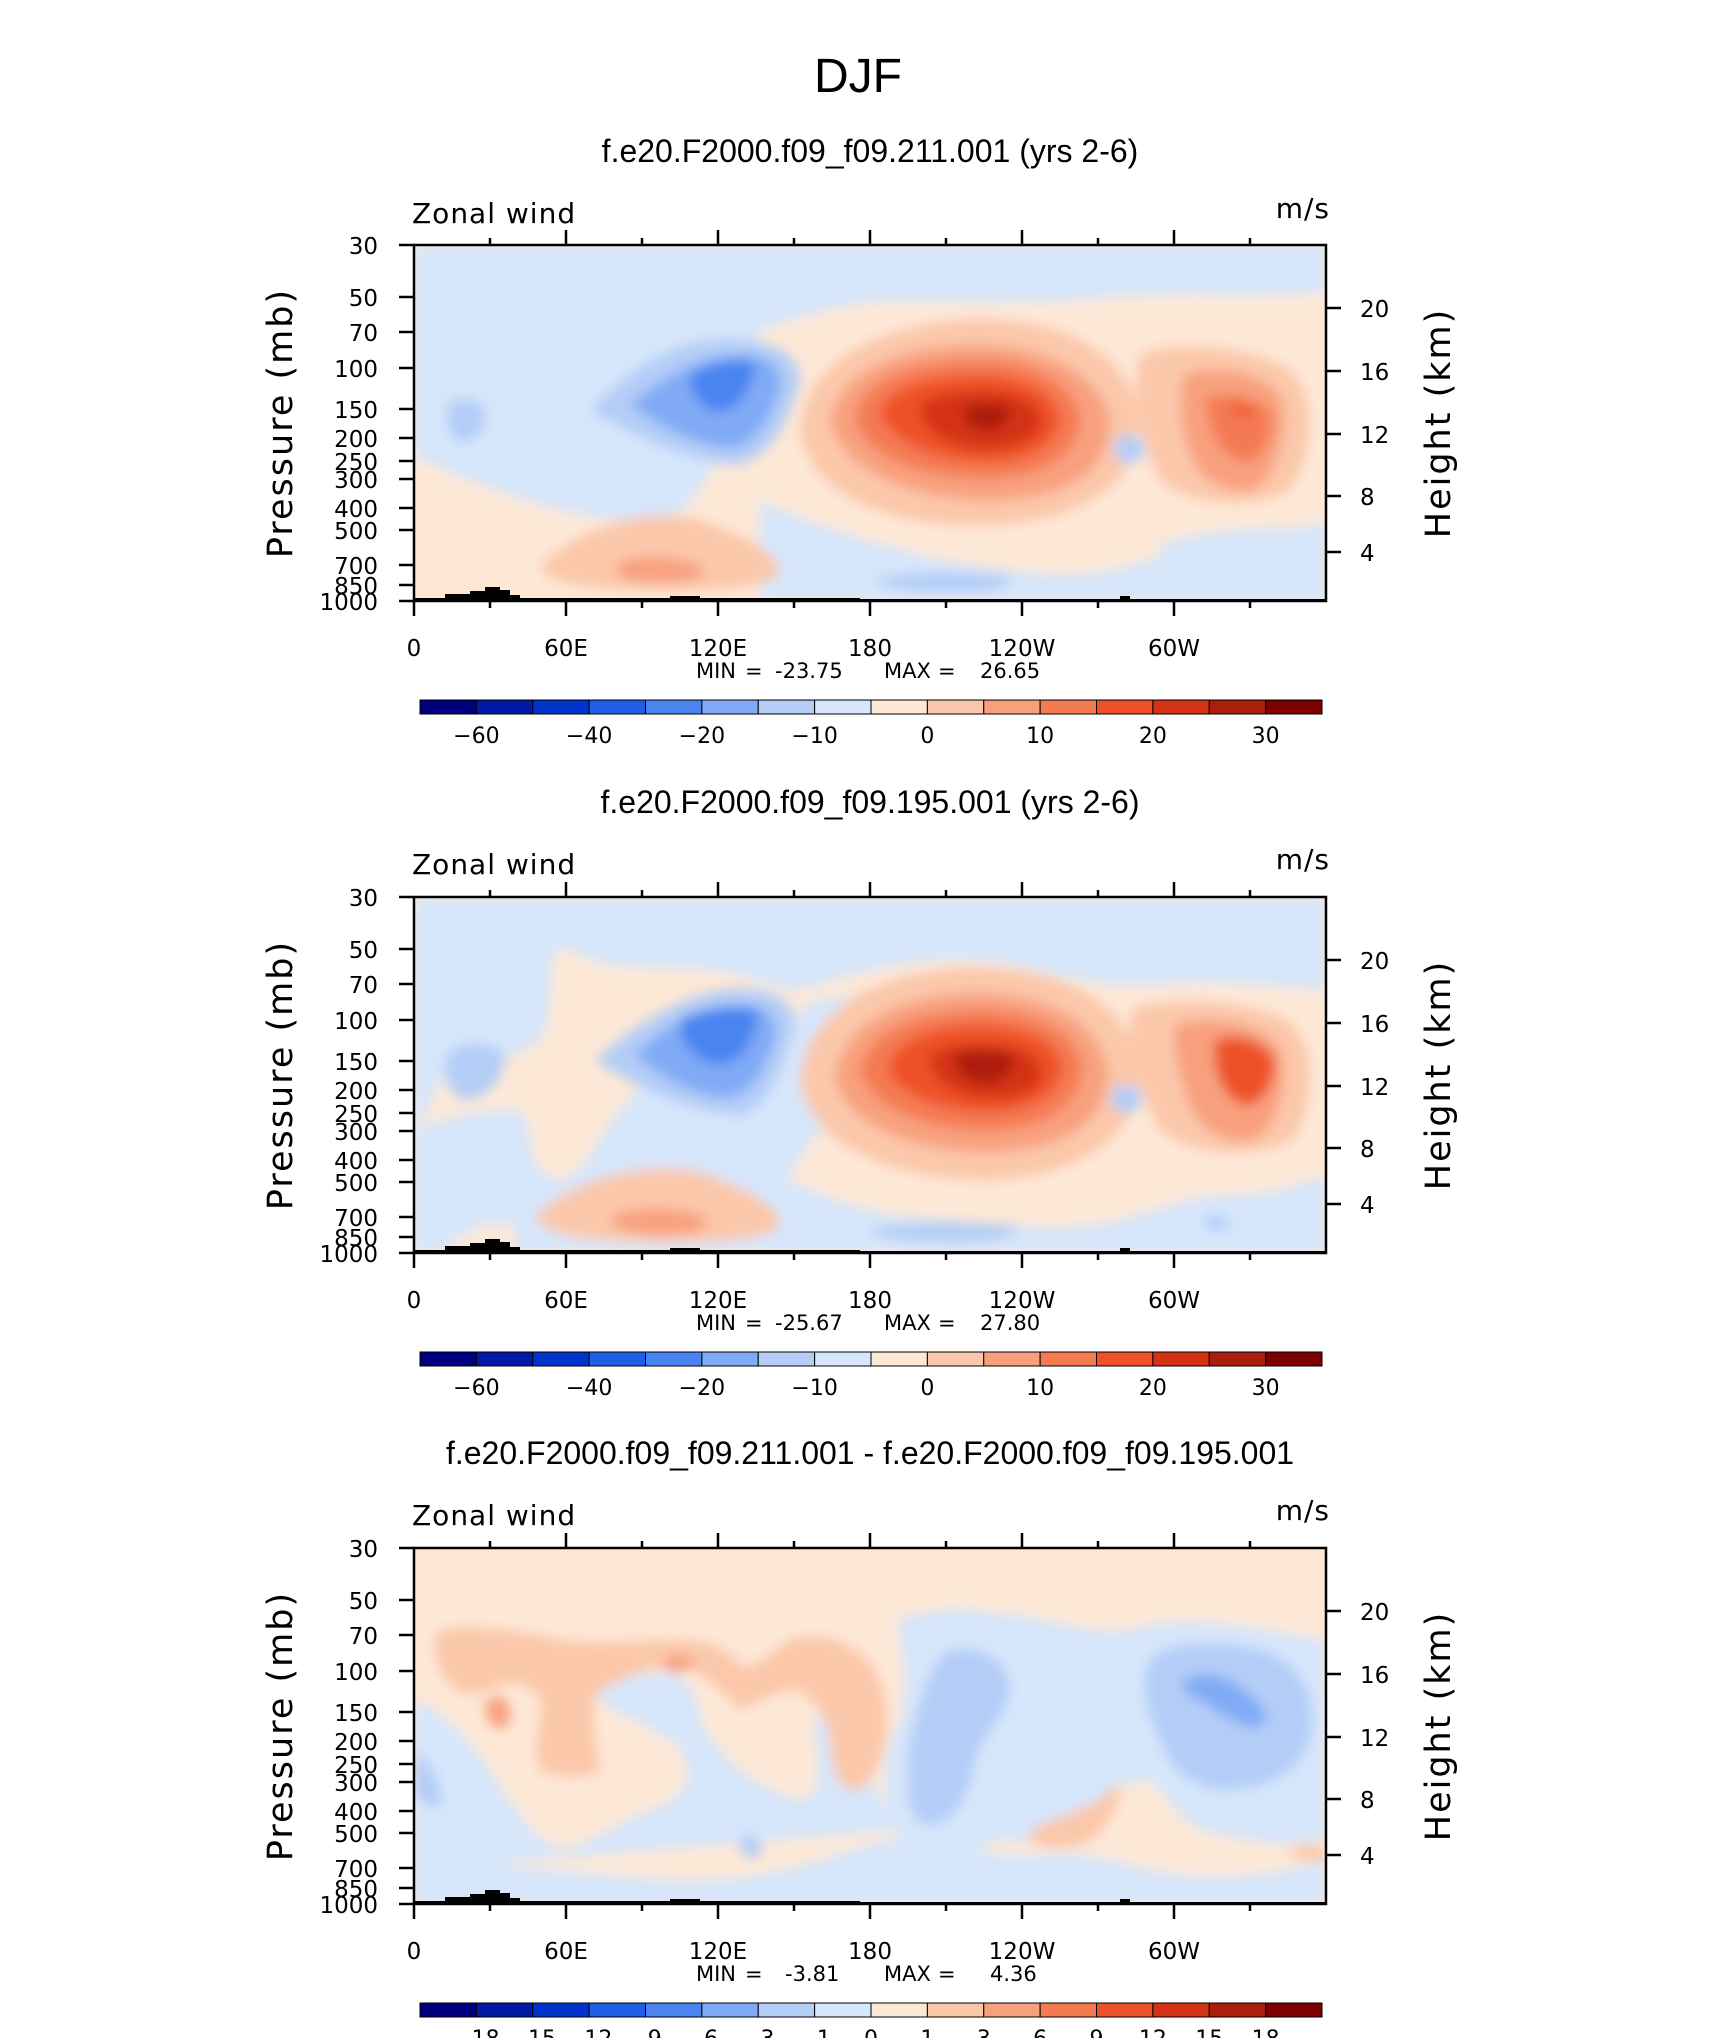  Describe the element at coordinates (702, 1388) in the screenshot. I see `colorbar-label: −20` at that location.